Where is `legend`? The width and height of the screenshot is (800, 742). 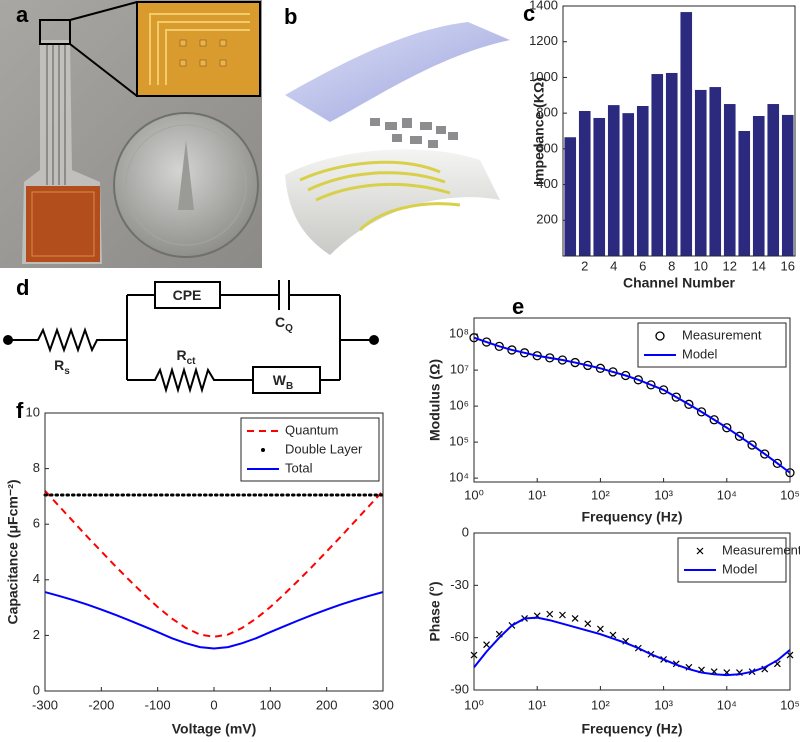
legend is located at coordinates (732, 560).